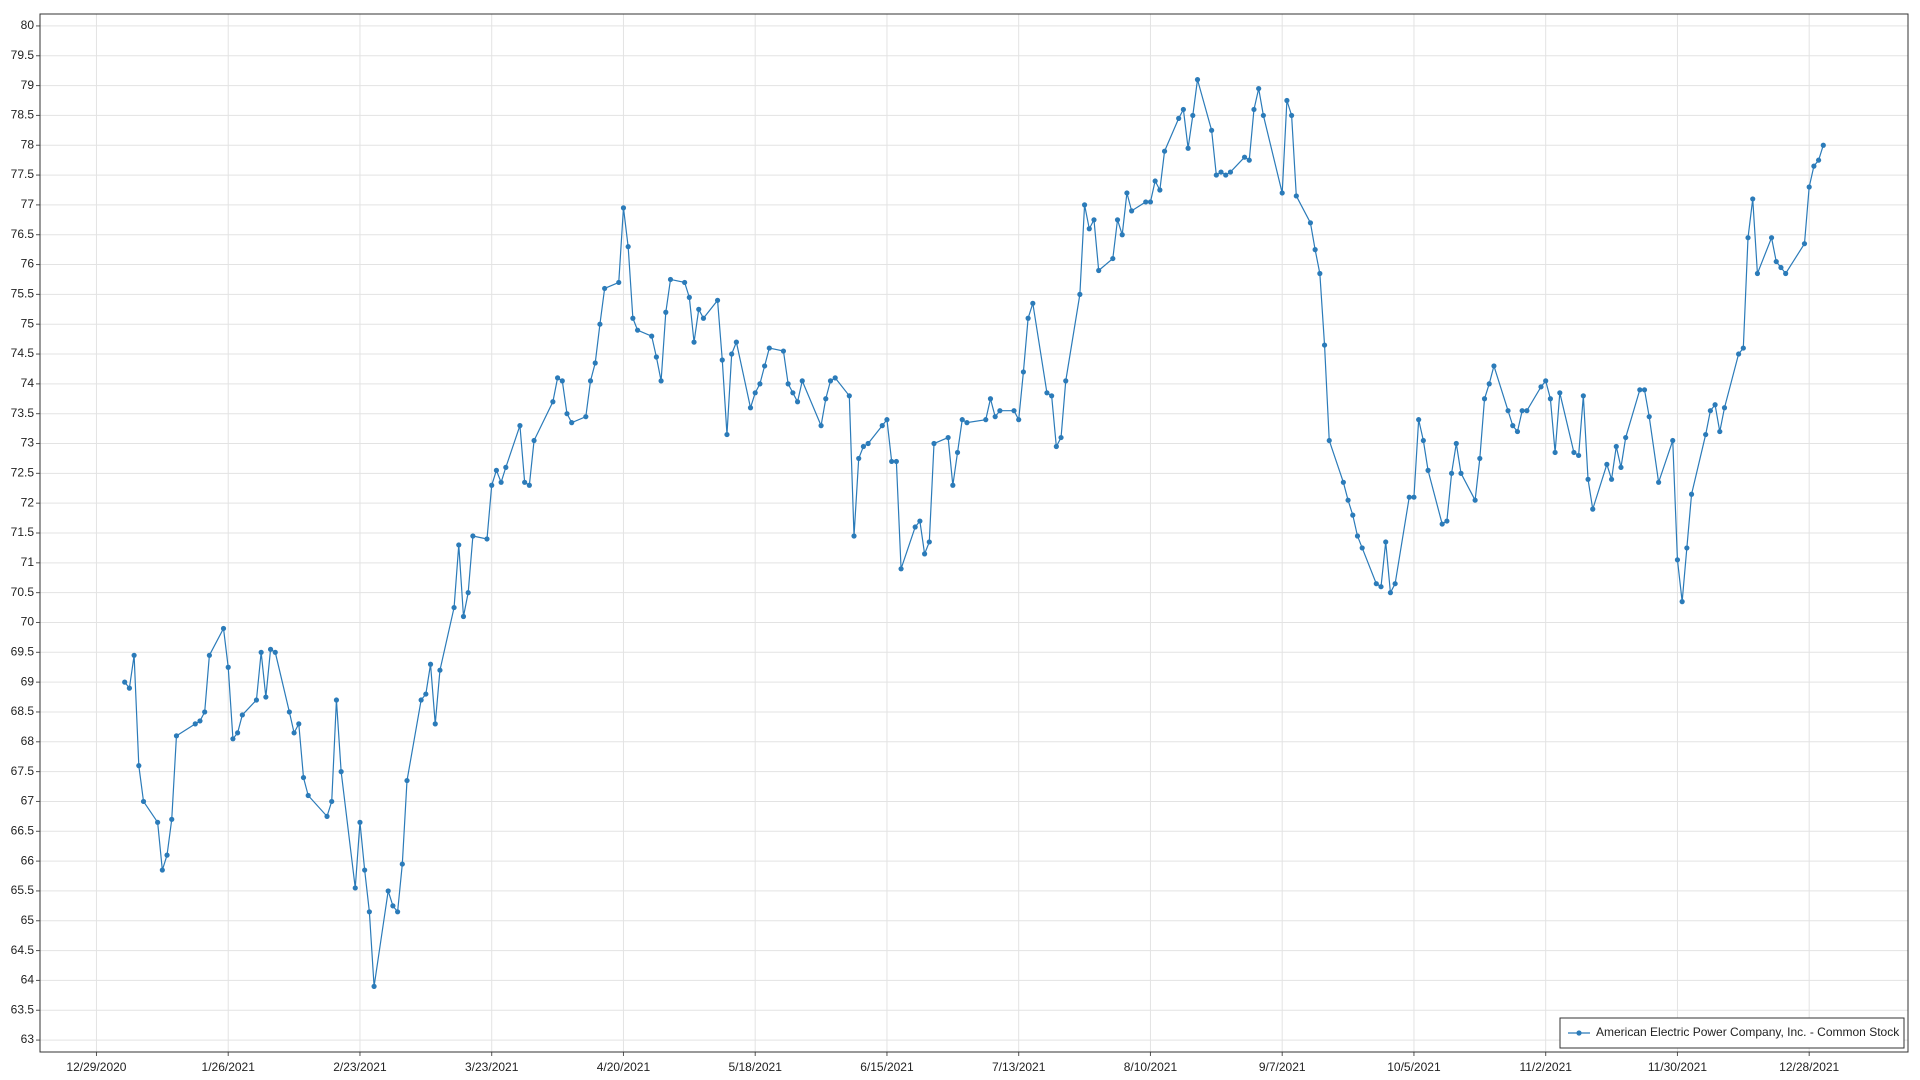 The height and width of the screenshot is (1080, 1920). What do you see at coordinates (28, 681) in the screenshot?
I see `y-tick-label: 69` at bounding box center [28, 681].